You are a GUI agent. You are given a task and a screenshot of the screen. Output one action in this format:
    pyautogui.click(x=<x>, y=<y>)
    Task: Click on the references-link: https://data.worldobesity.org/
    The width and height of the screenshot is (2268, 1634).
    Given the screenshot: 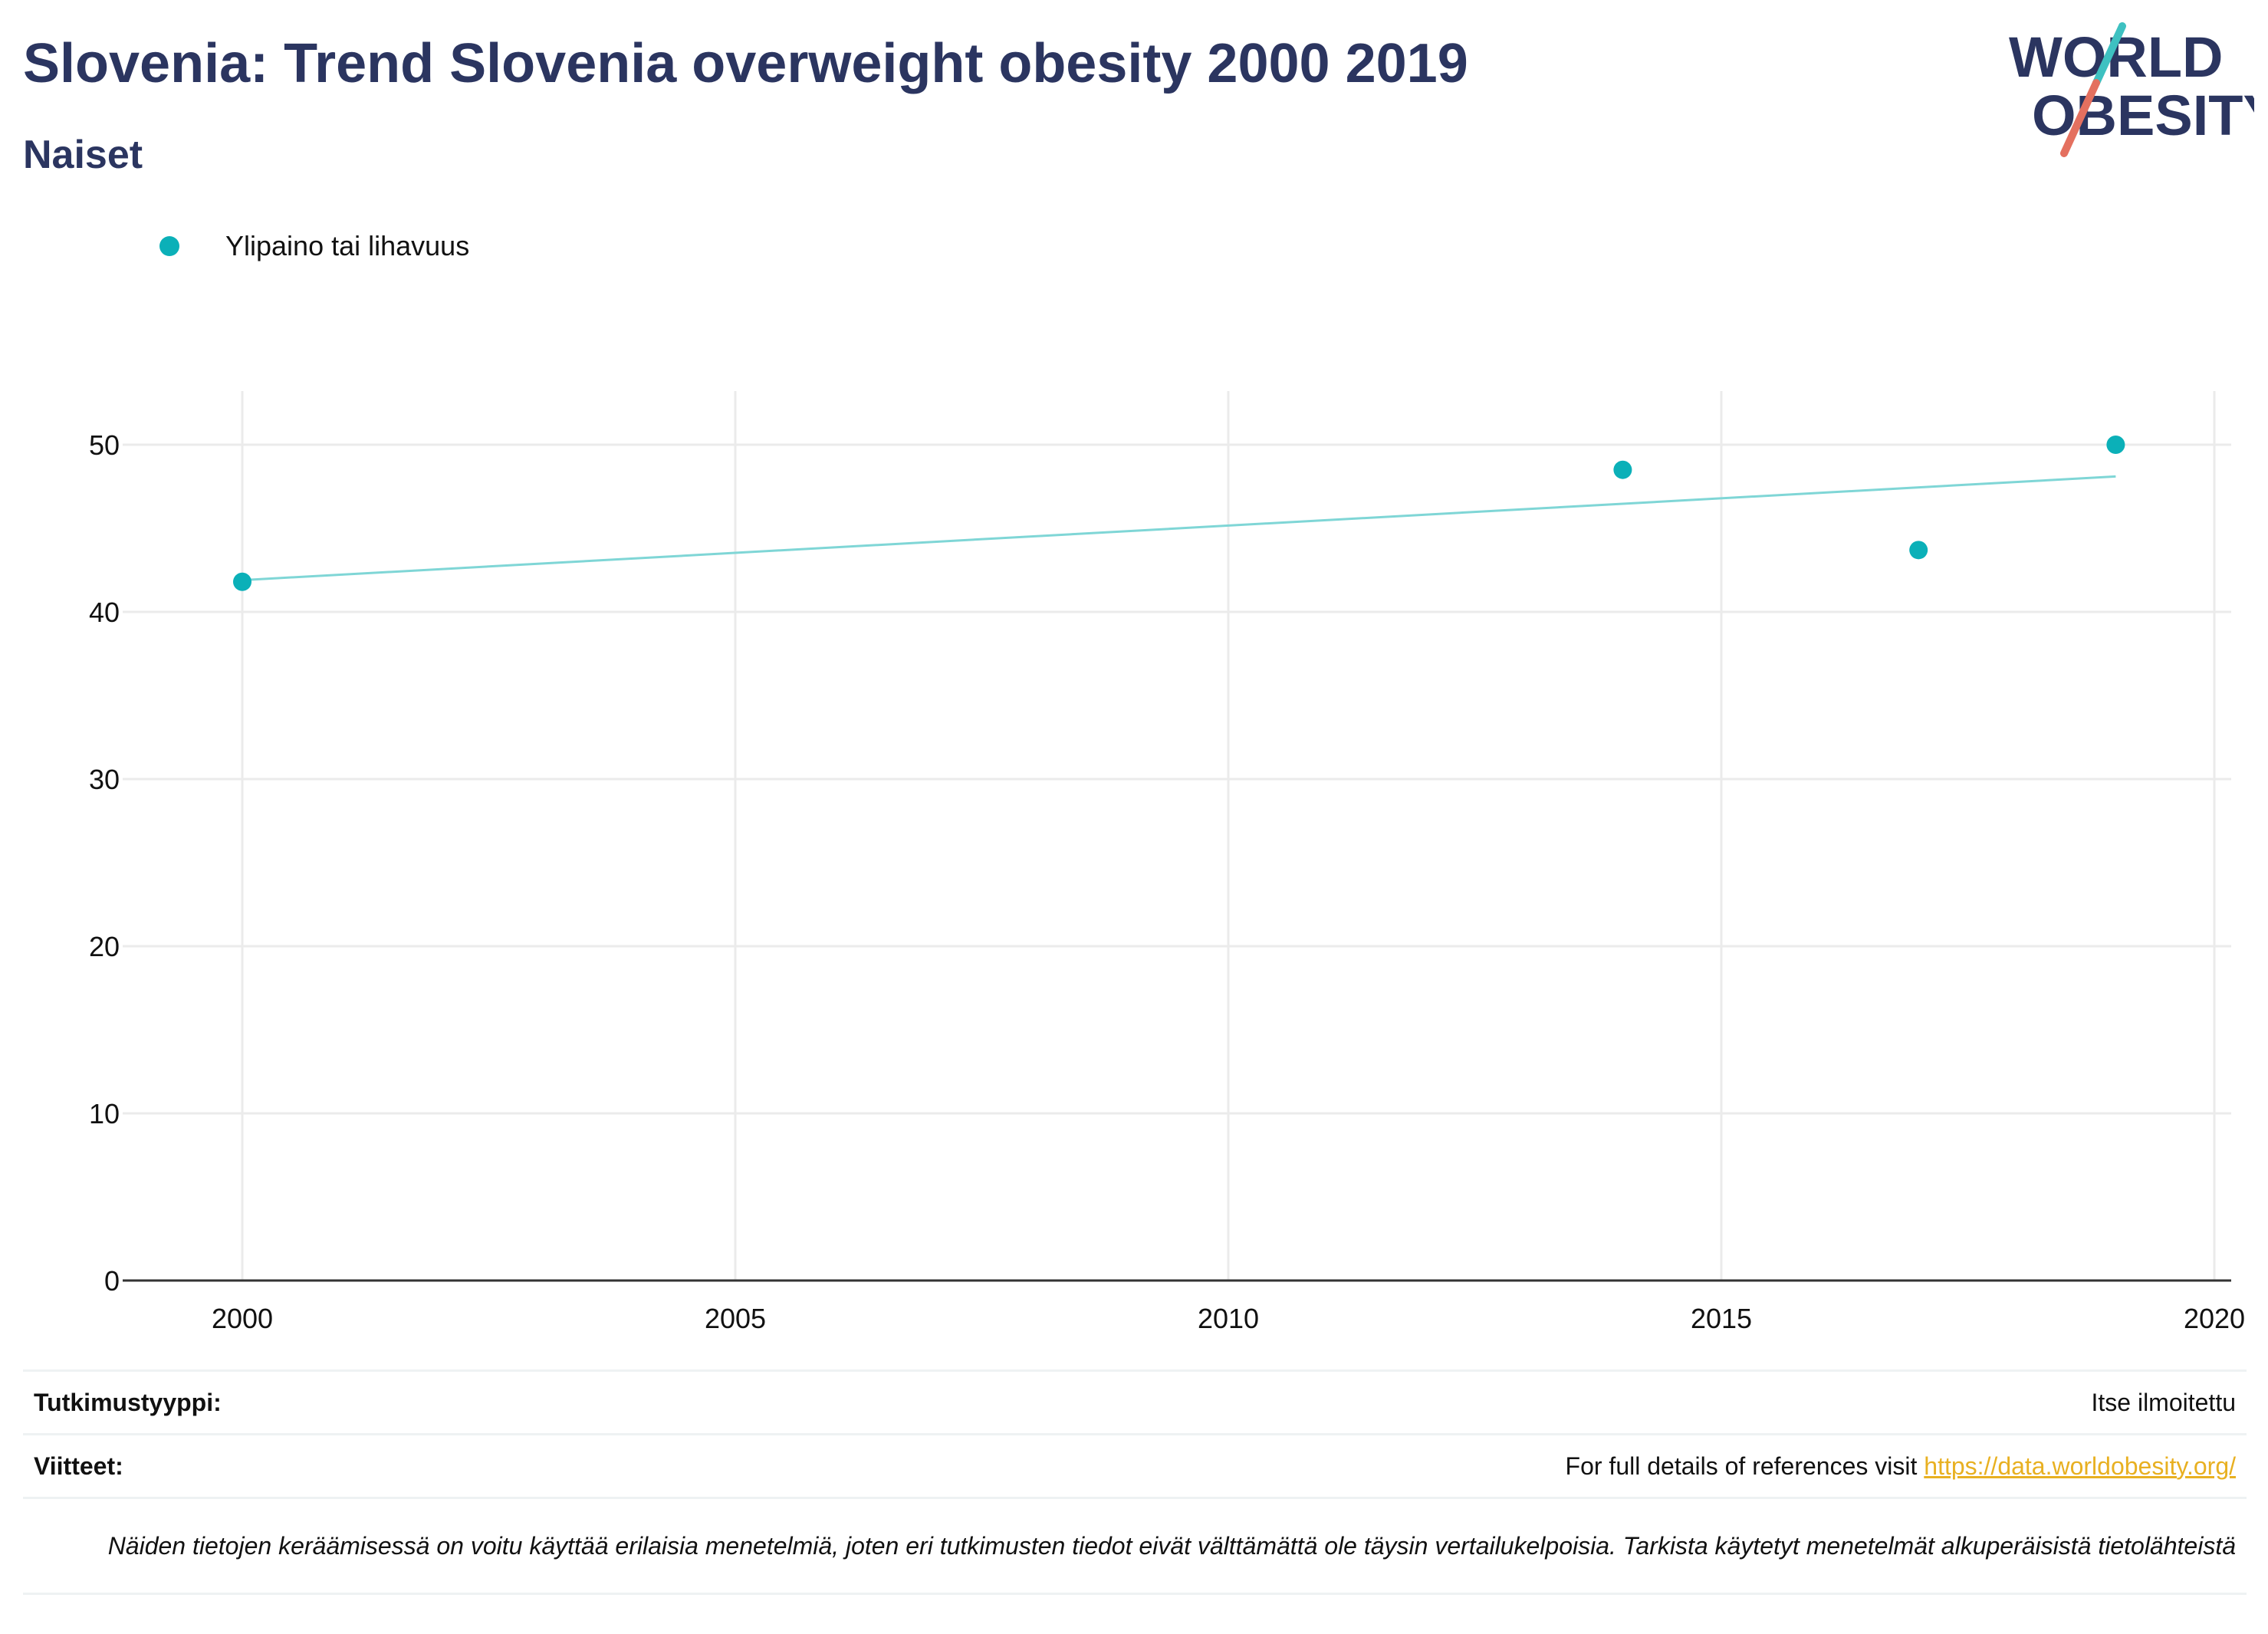 What is the action you would take?
    pyautogui.click(x=2080, y=1466)
    